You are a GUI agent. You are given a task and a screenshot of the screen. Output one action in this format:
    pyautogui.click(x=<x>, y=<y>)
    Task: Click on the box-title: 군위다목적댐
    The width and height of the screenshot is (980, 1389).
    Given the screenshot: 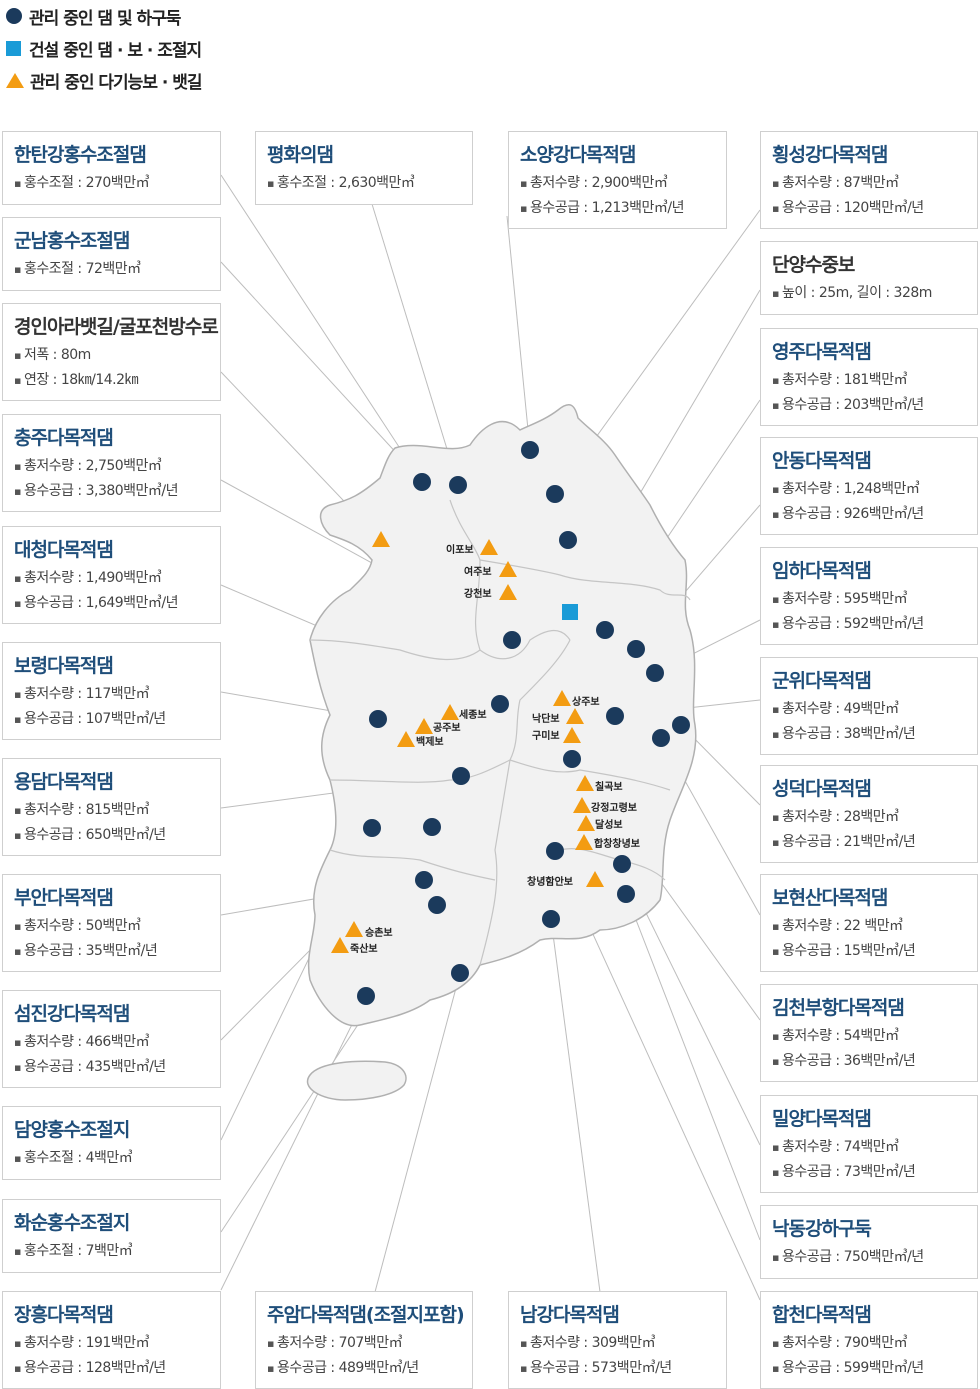 What is the action you would take?
    pyautogui.click(x=822, y=681)
    